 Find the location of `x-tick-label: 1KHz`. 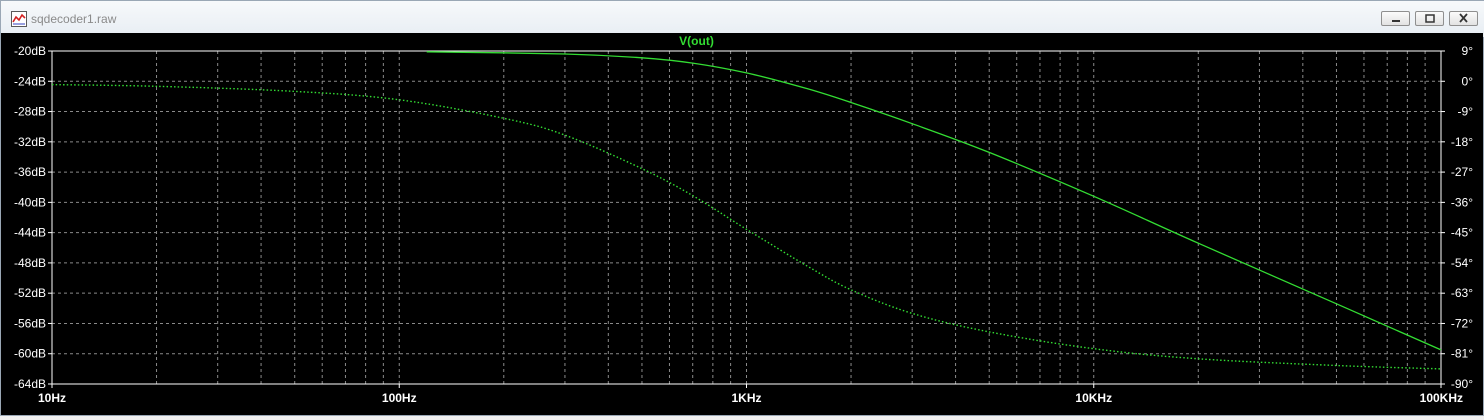

x-tick-label: 1KHz is located at coordinates (746, 398).